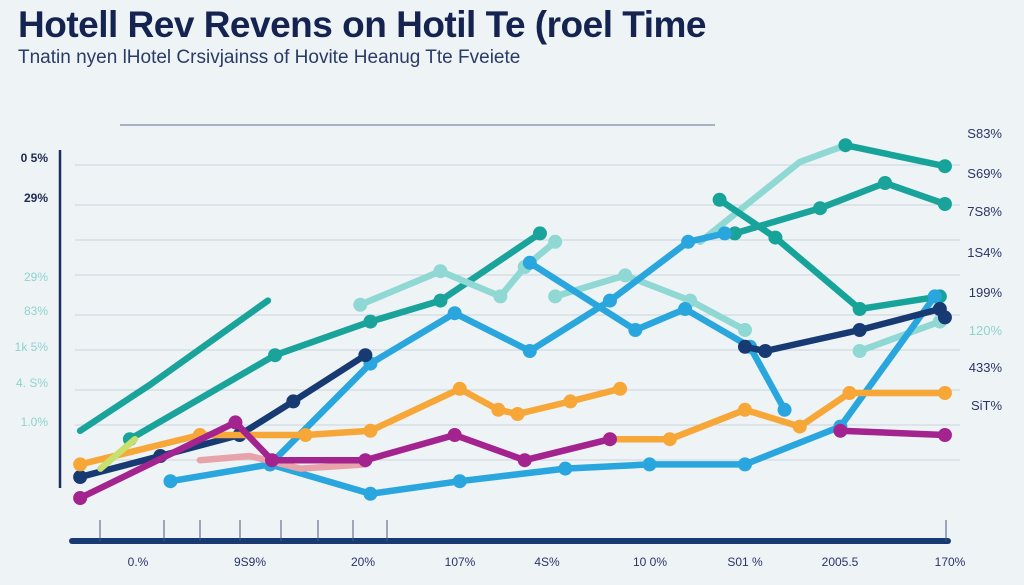 The image size is (1024, 585). I want to click on x-tick-label: 10 0%, so click(650, 562).